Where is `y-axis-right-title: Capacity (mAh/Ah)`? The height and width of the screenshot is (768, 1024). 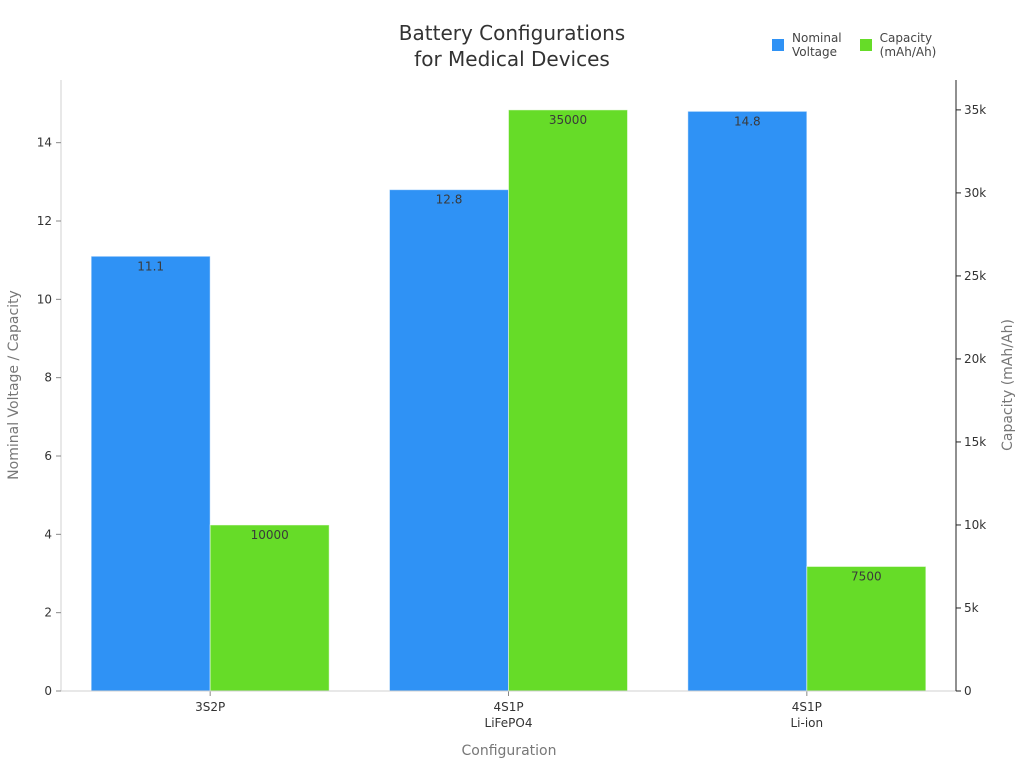
y-axis-right-title: Capacity (mAh/Ah) is located at coordinates (1008, 385).